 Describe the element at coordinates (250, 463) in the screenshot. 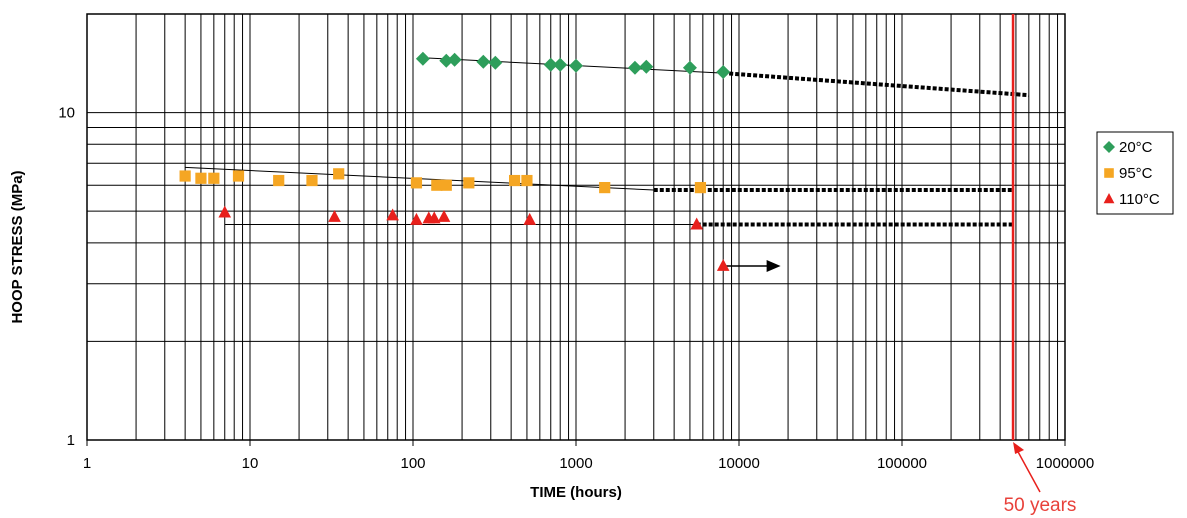

I see `x-tick-label: 10` at that location.